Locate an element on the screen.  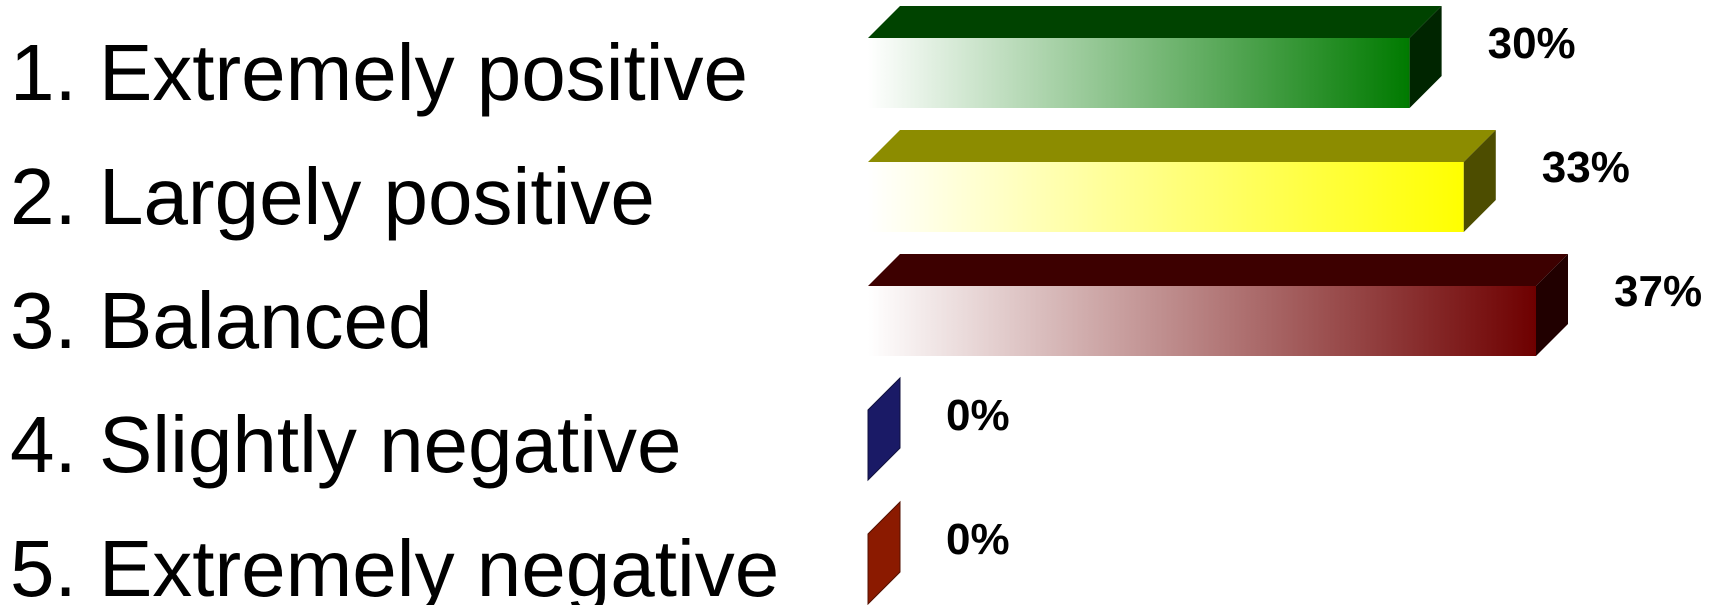
category-label: 3. Balanced is located at coordinates (221, 320).